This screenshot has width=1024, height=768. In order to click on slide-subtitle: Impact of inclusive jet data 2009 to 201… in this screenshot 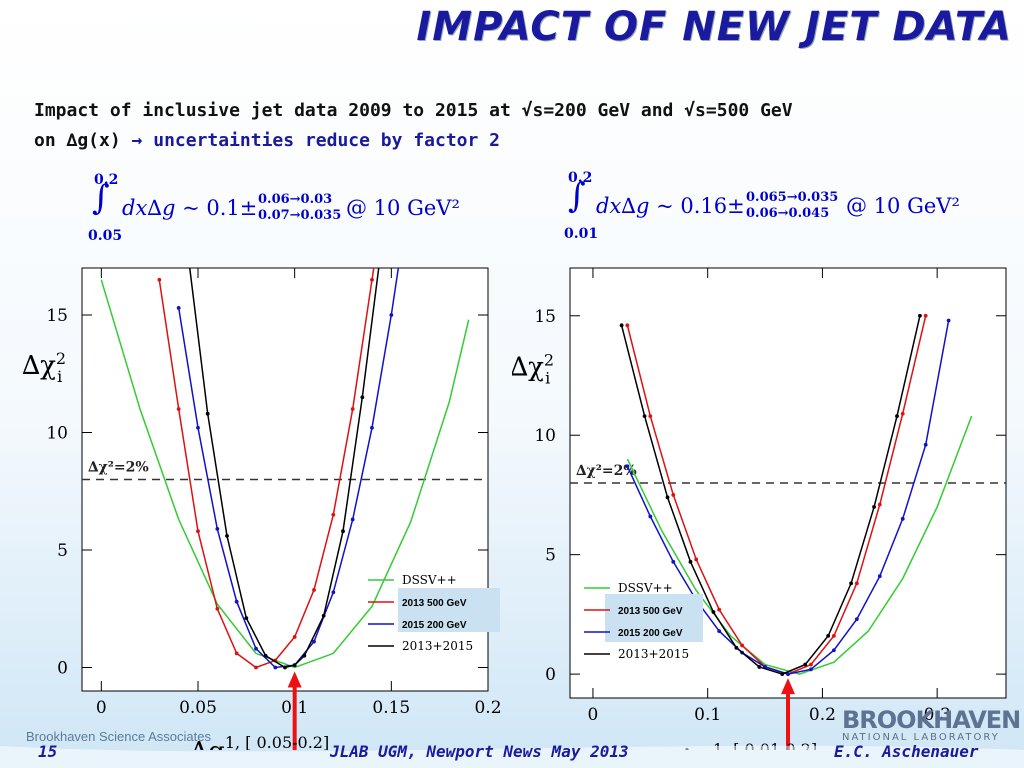, I will do `click(413, 126)`.